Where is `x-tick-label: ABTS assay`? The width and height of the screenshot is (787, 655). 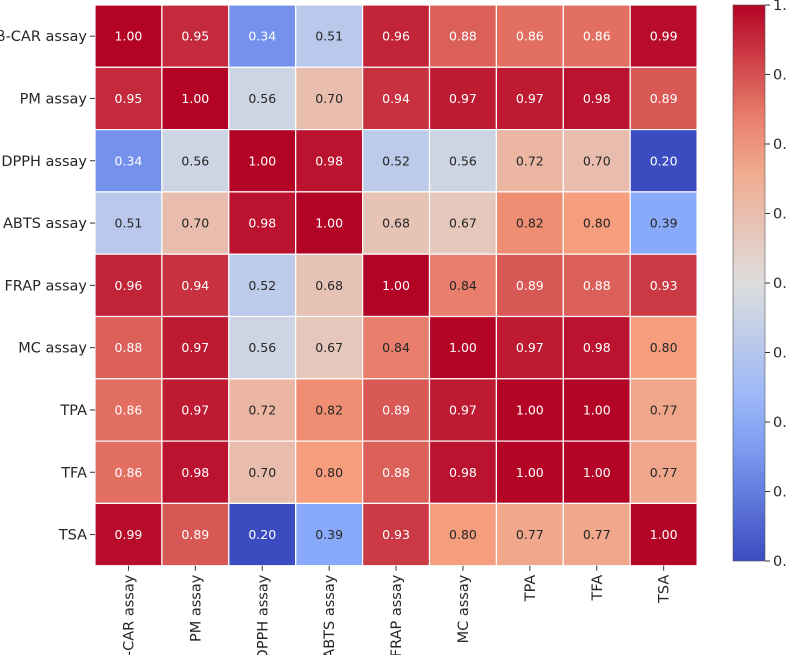 x-tick-label: ABTS assay is located at coordinates (330, 614).